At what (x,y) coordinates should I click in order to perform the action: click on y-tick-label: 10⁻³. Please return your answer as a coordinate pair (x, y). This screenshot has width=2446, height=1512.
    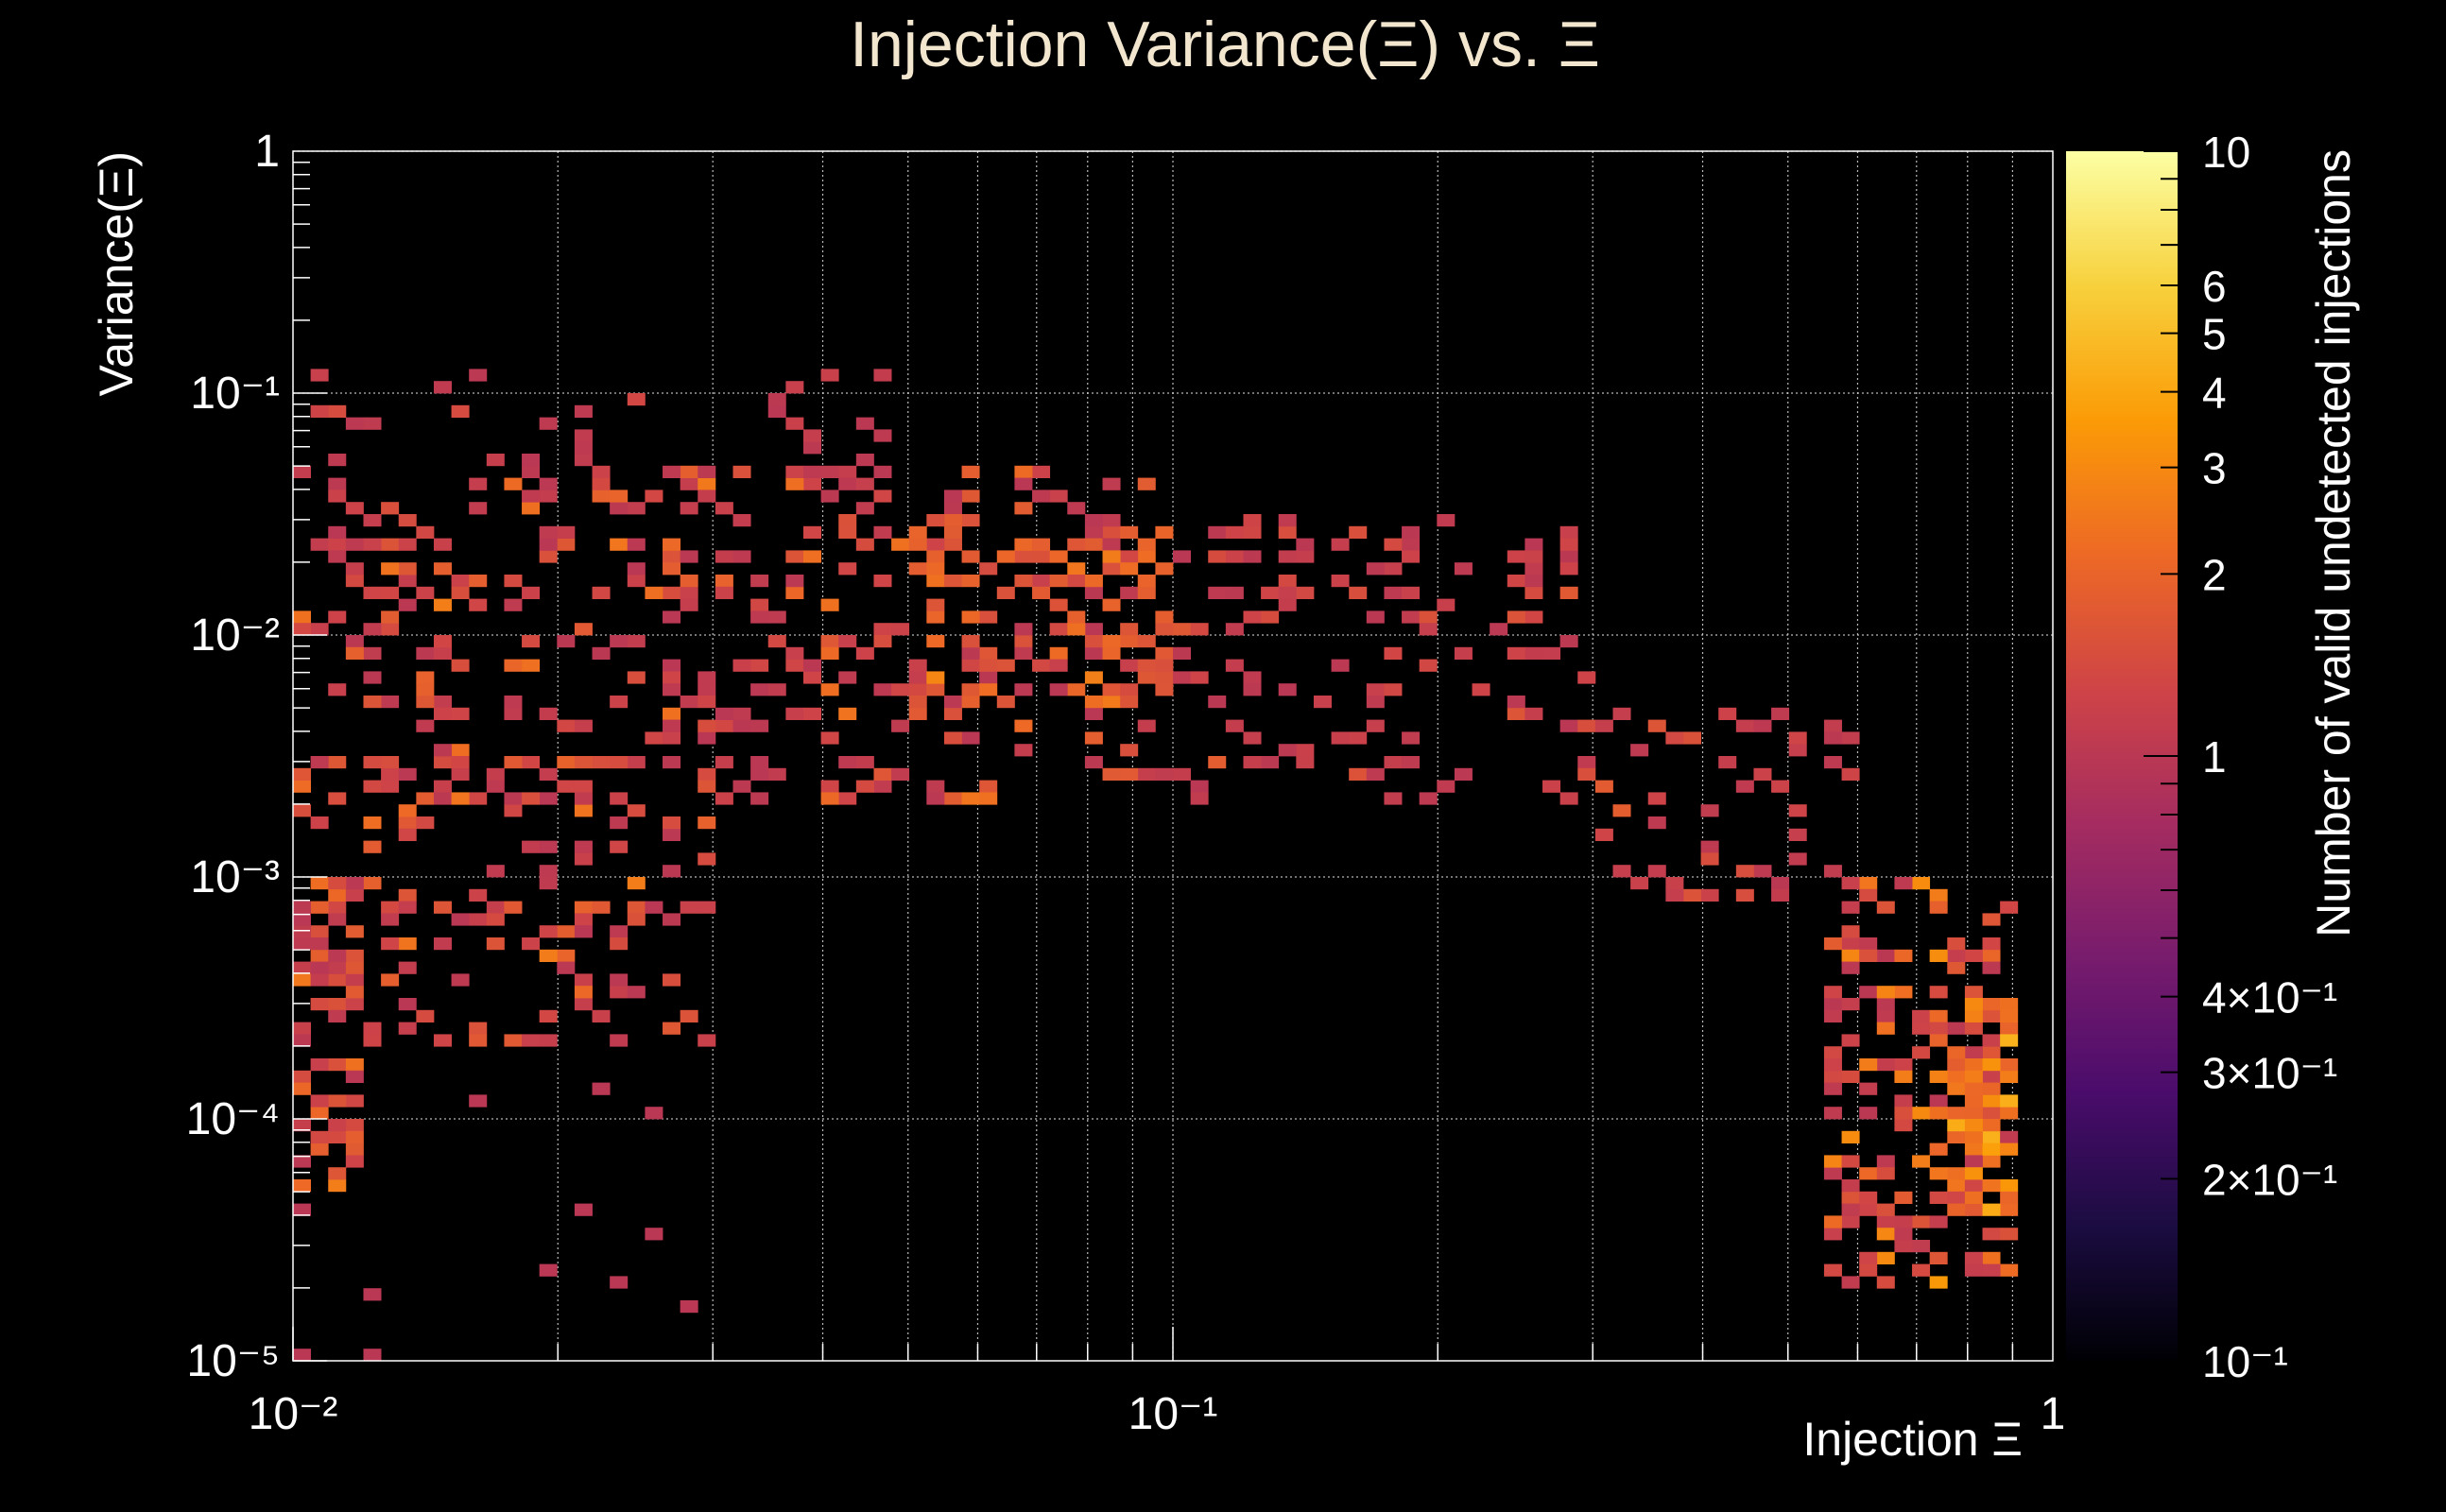
    Looking at the image, I should click on (235, 877).